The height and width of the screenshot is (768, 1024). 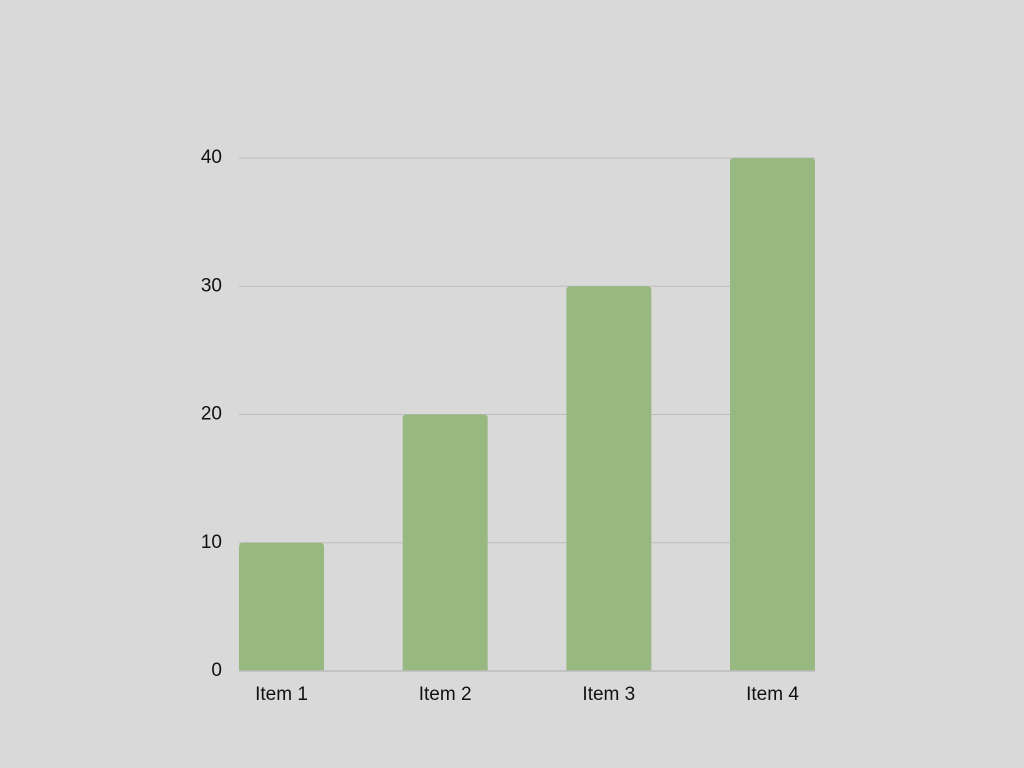 I want to click on y-tick-label: 0, so click(x=216, y=670).